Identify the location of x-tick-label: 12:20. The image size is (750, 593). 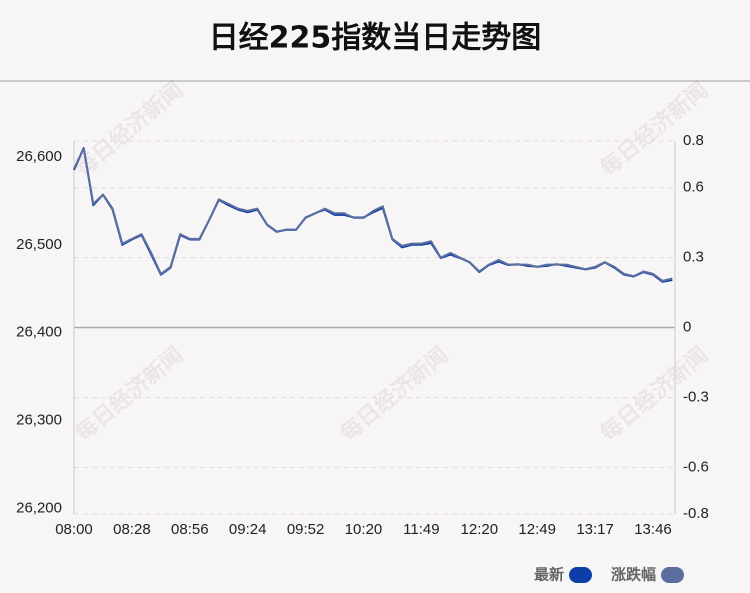
(480, 529).